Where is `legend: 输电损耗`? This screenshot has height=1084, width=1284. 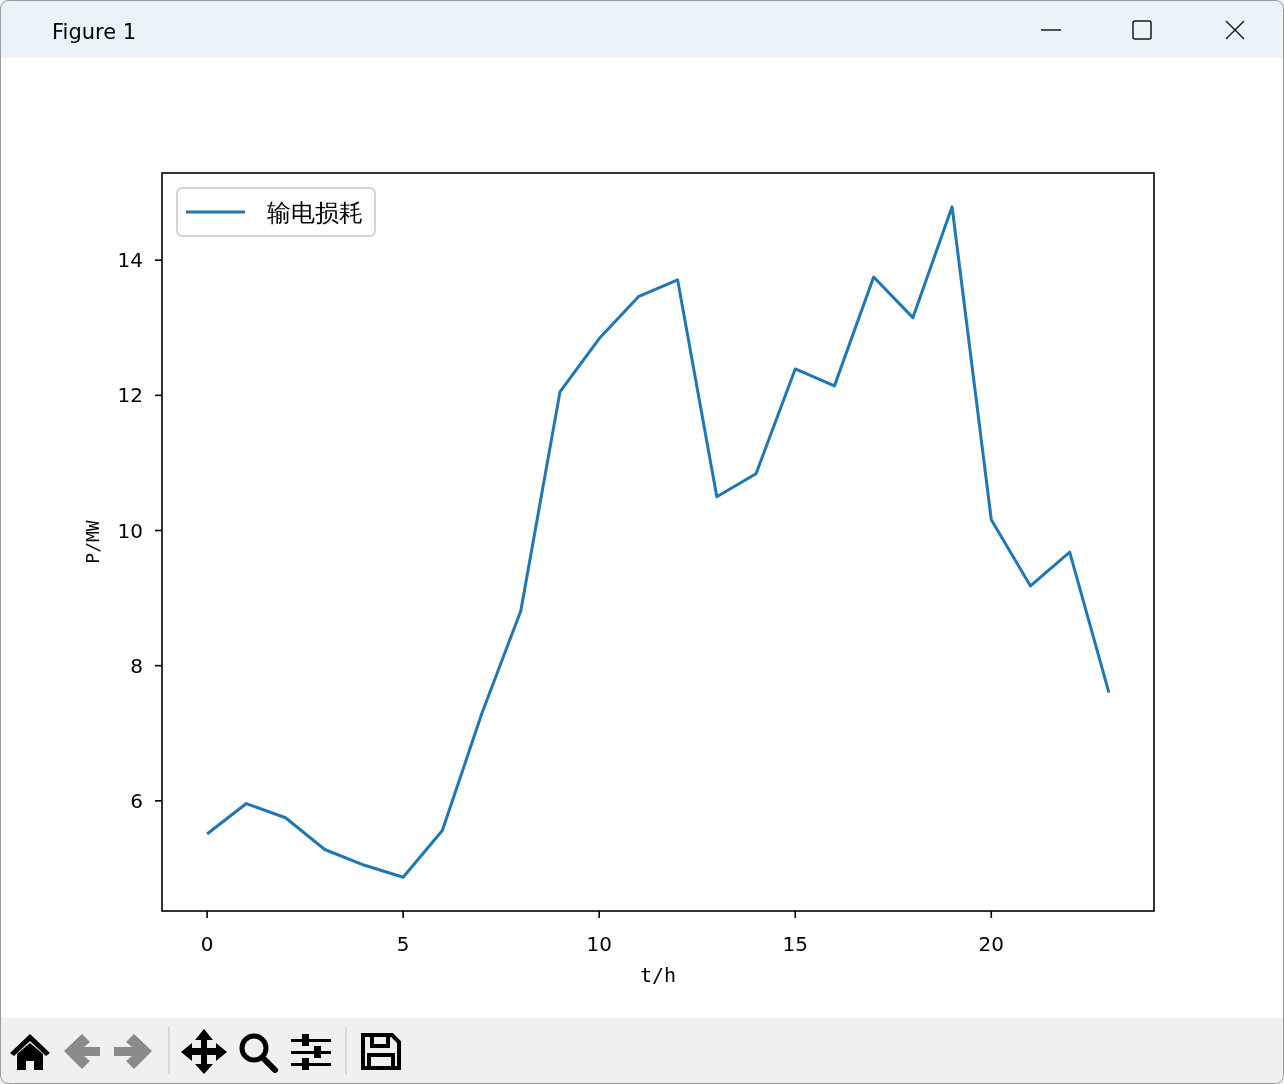 legend: 输电损耗 is located at coordinates (276, 212).